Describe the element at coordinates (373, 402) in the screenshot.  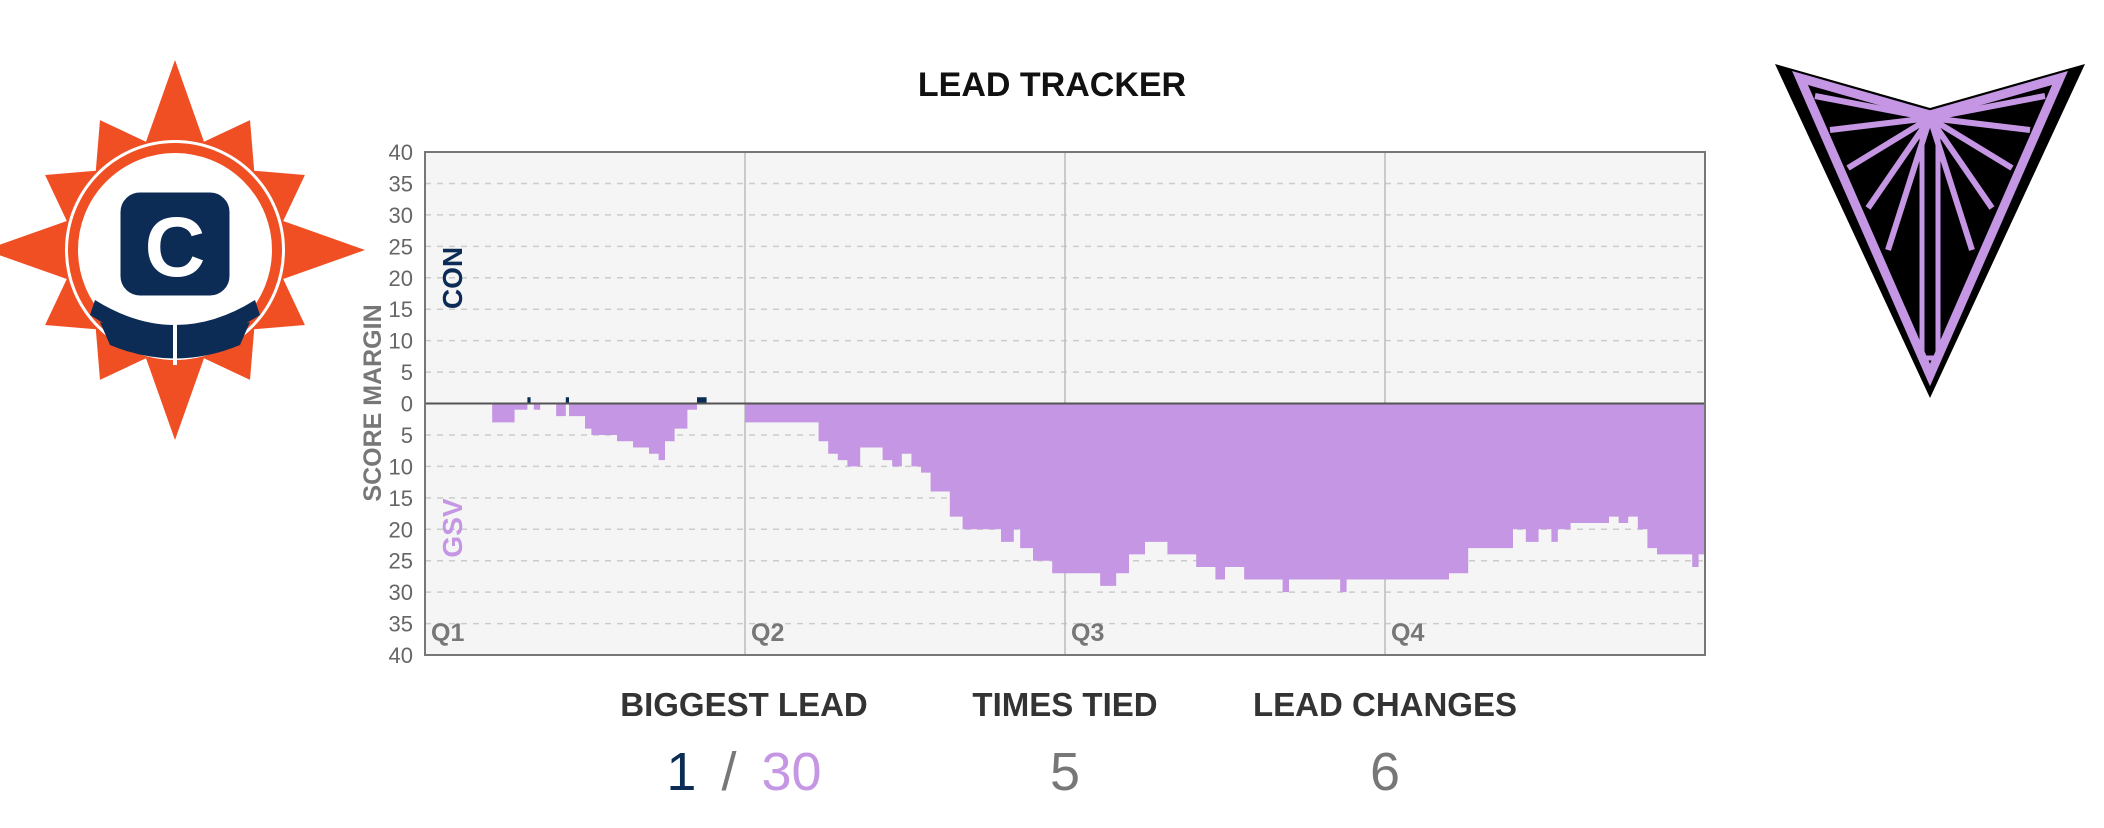
I see `y-axis-label: SCORE MARGIN` at that location.